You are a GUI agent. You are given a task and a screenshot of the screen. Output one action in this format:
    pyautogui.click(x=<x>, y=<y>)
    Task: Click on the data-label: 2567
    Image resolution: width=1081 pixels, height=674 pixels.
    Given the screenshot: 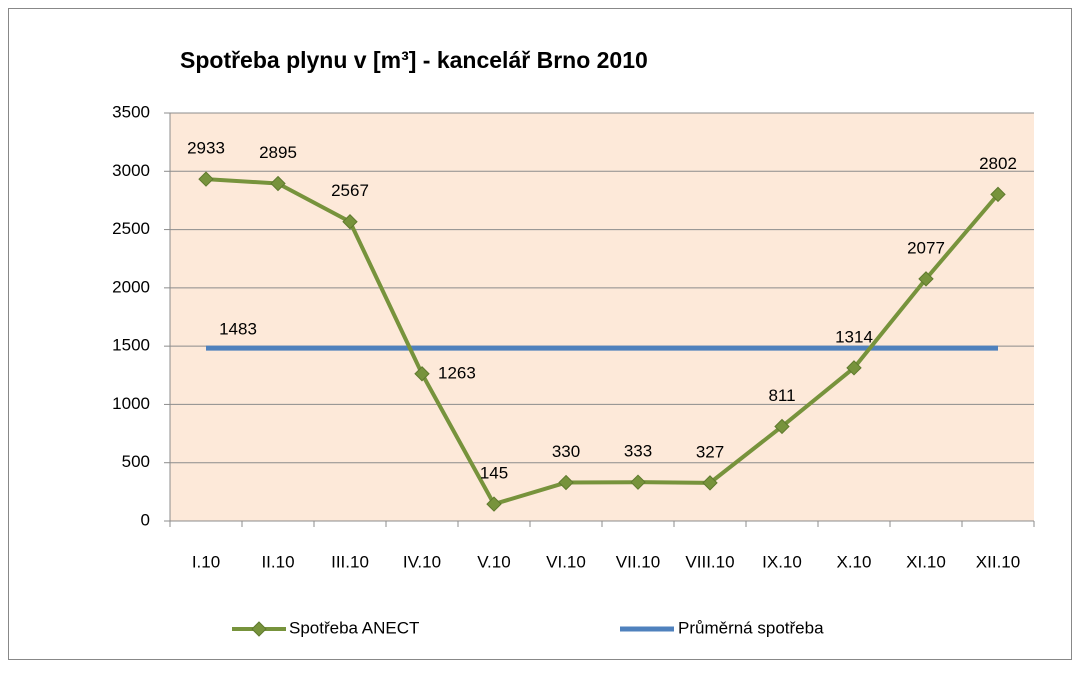 What is the action you would take?
    pyautogui.click(x=350, y=190)
    